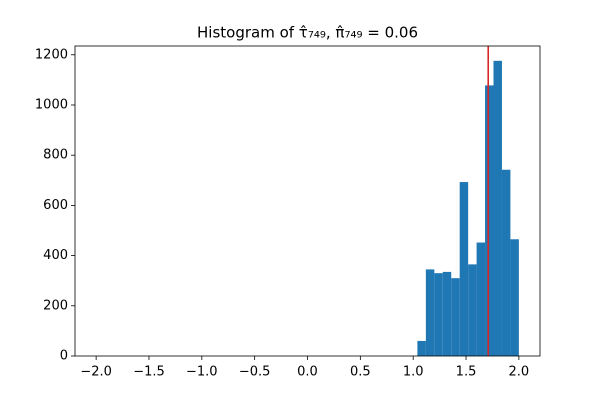  Describe the element at coordinates (64, 356) in the screenshot. I see `y-tick-label: 0` at that location.